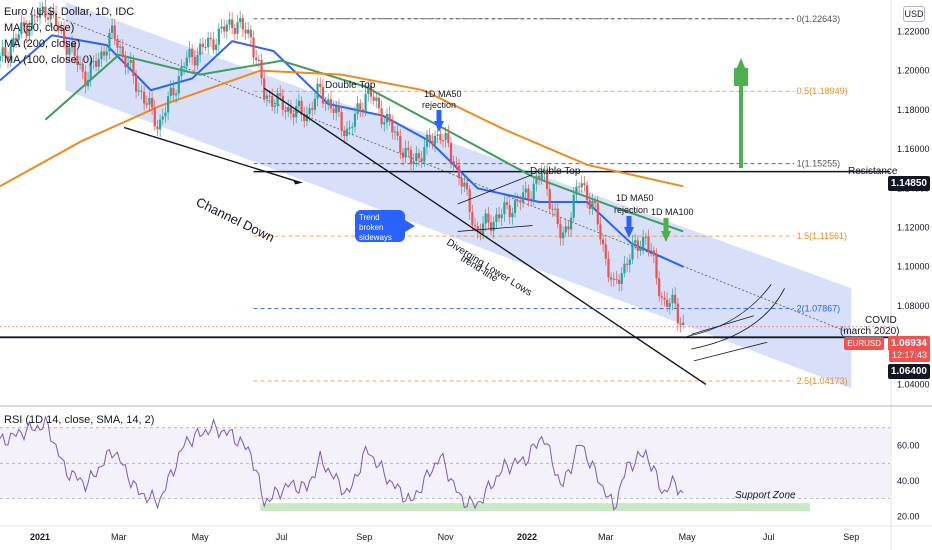  I want to click on resistance-label: Resistance, so click(873, 171).